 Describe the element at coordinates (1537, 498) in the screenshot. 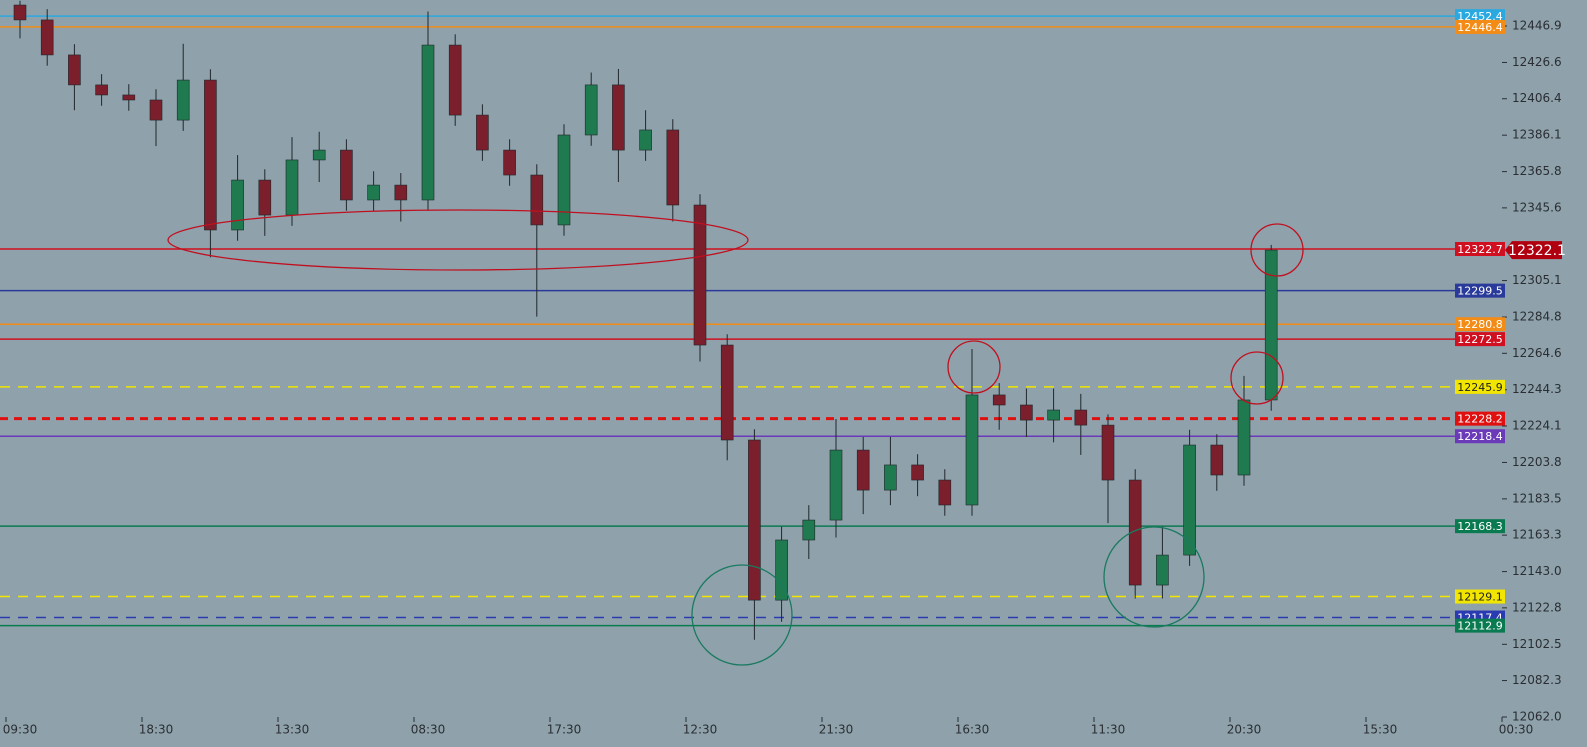

I see `y-tick-label: 12183.5` at that location.